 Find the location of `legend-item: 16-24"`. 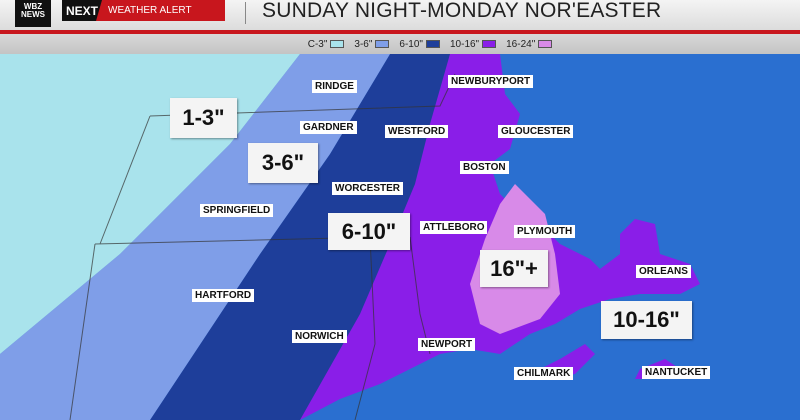

legend-item: 16-24" is located at coordinates (529, 44).